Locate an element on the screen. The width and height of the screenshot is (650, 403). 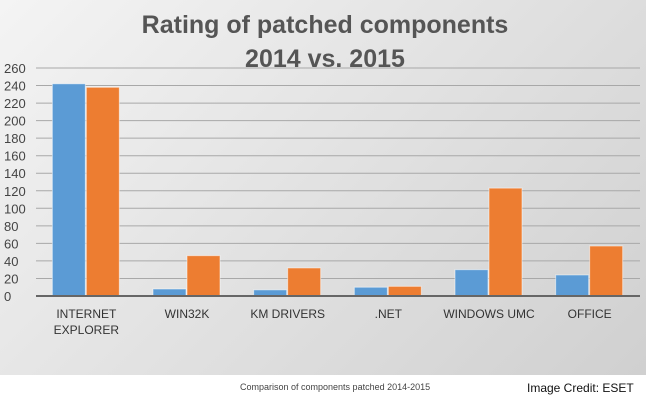
y-tick-label: 140 is located at coordinates (15, 173).